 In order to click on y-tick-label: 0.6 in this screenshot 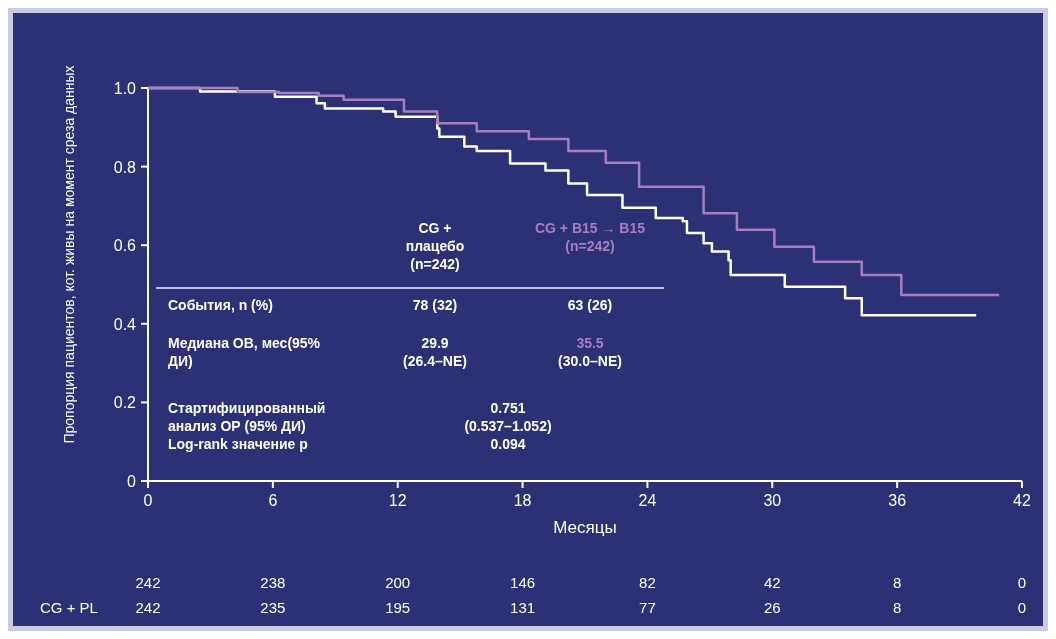, I will do `click(125, 246)`.